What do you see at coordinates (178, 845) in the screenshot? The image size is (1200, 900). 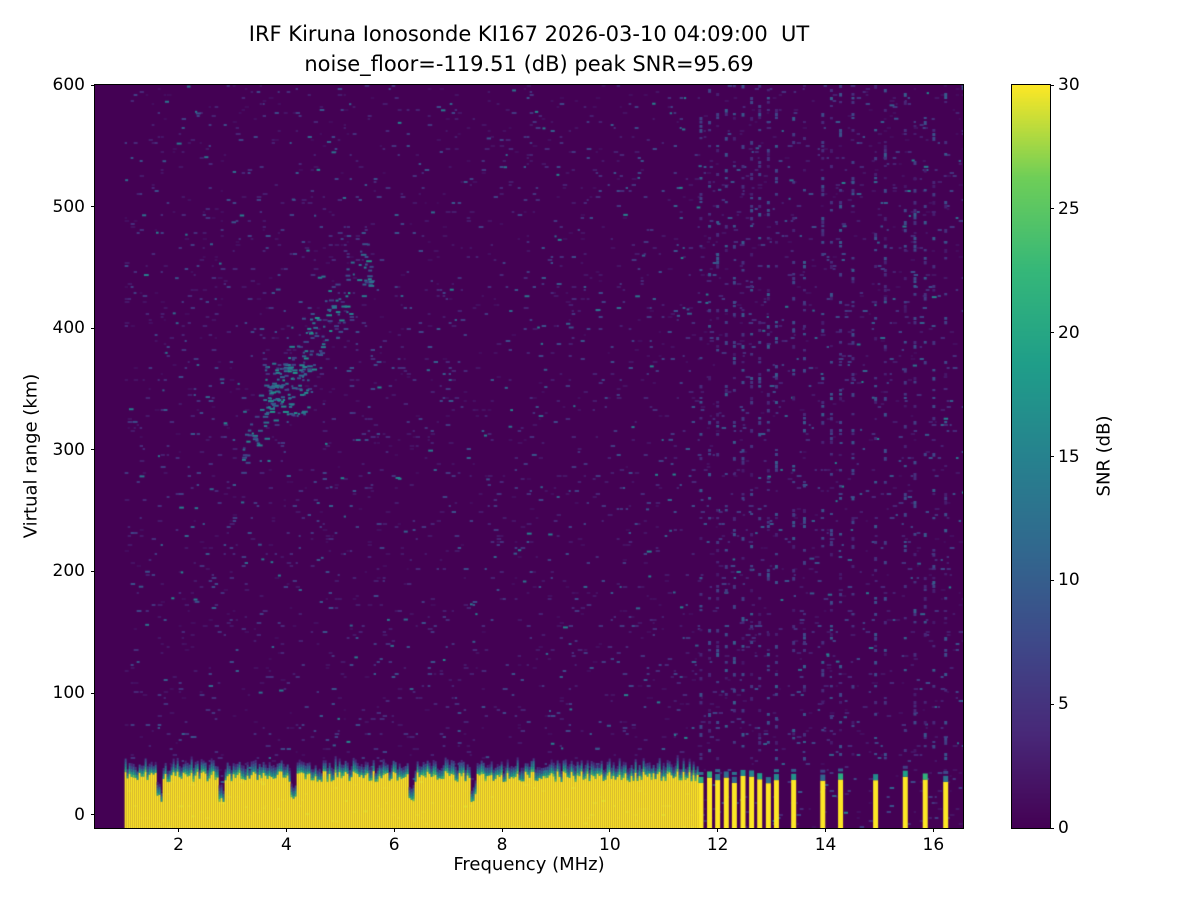 I see `x-tick-label: 2` at bounding box center [178, 845].